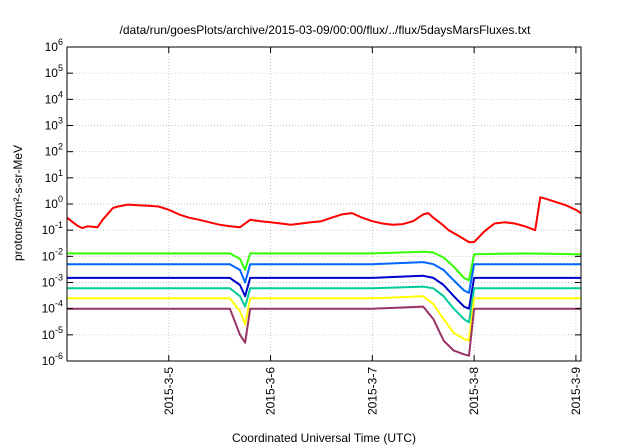  Describe the element at coordinates (54, 176) in the screenshot. I see `y-tick-label: 10¹` at that location.